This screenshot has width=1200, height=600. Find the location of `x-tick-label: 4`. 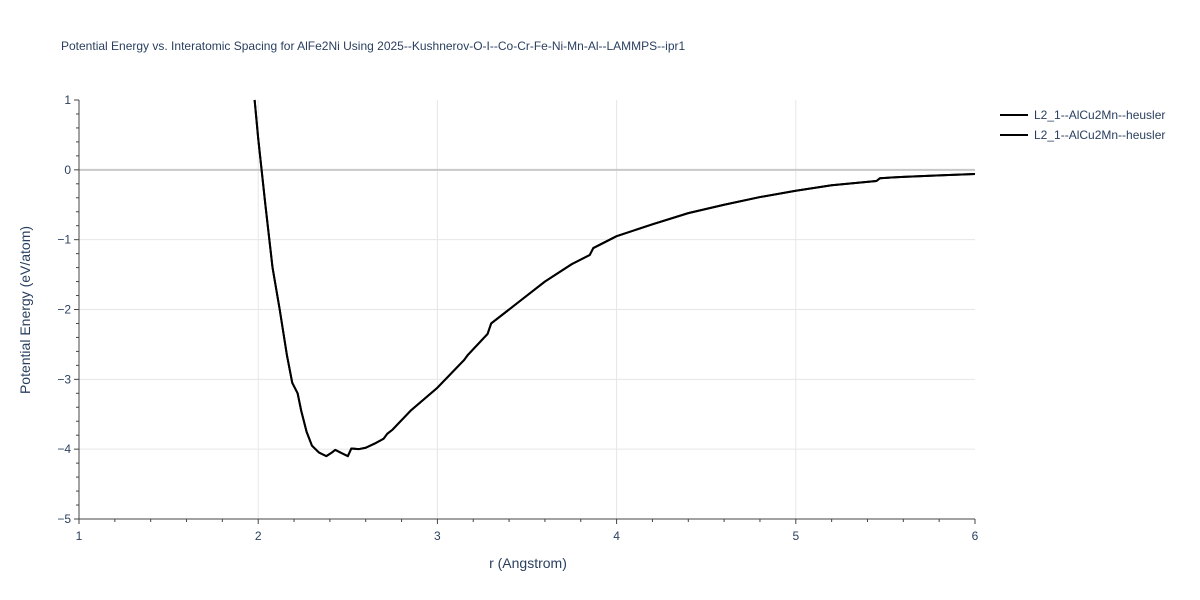

x-tick-label: 4 is located at coordinates (616, 536).